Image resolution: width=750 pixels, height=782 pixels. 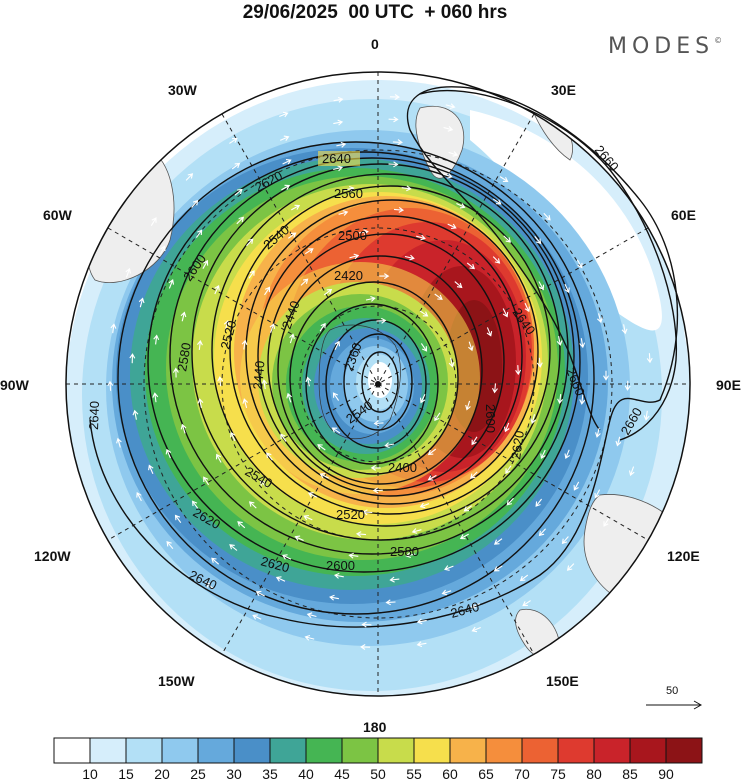 What do you see at coordinates (674, 697) in the screenshot?
I see `reference-vector: 50` at bounding box center [674, 697].